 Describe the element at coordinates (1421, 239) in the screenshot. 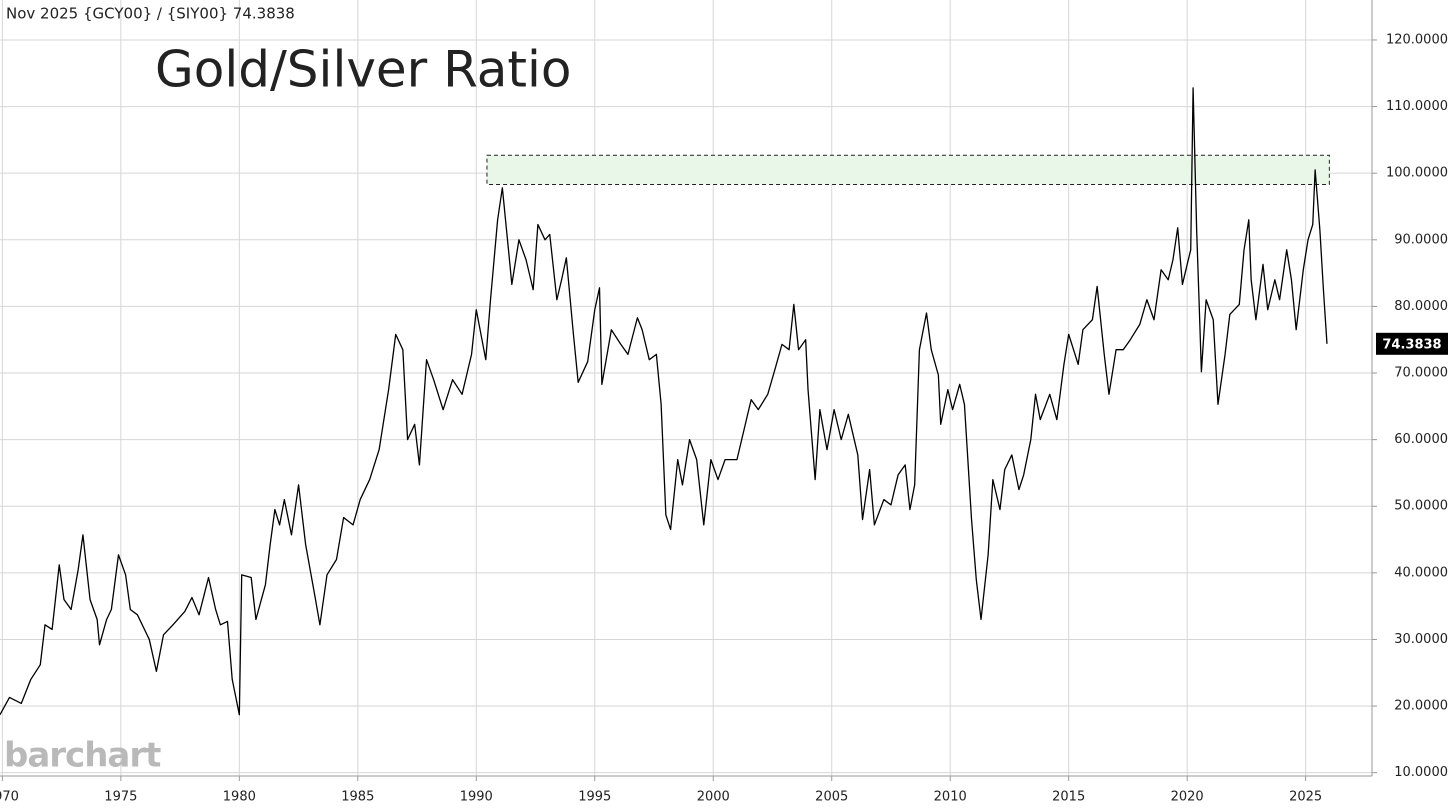

I see `y-tick-label: 90.0000` at that location.